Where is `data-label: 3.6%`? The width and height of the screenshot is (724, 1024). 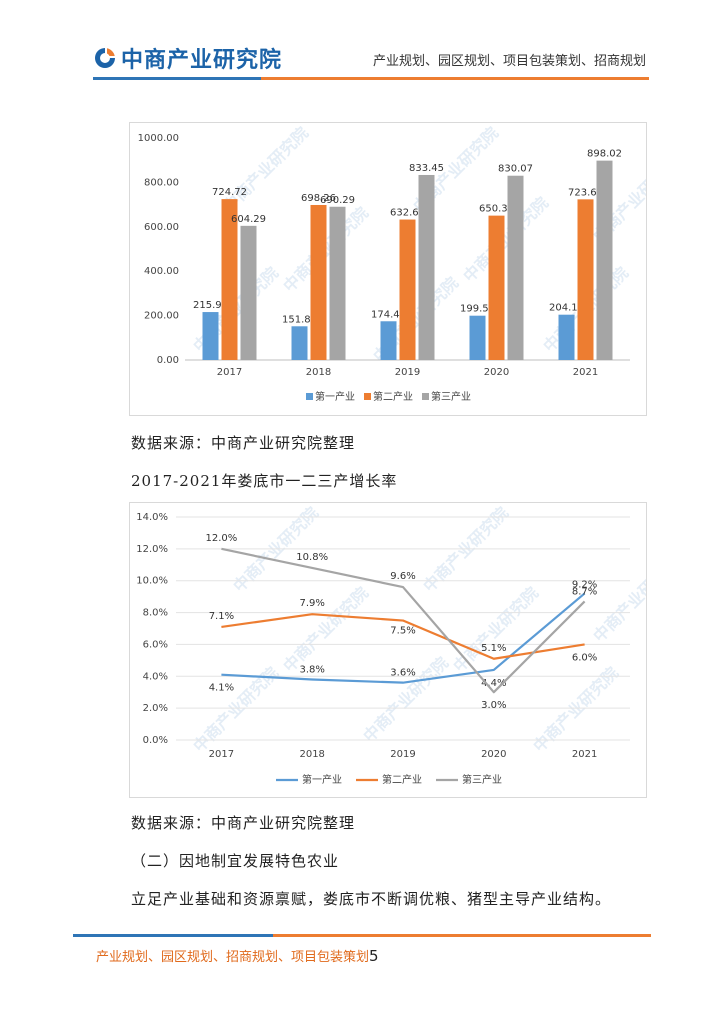 data-label: 3.6% is located at coordinates (402, 673).